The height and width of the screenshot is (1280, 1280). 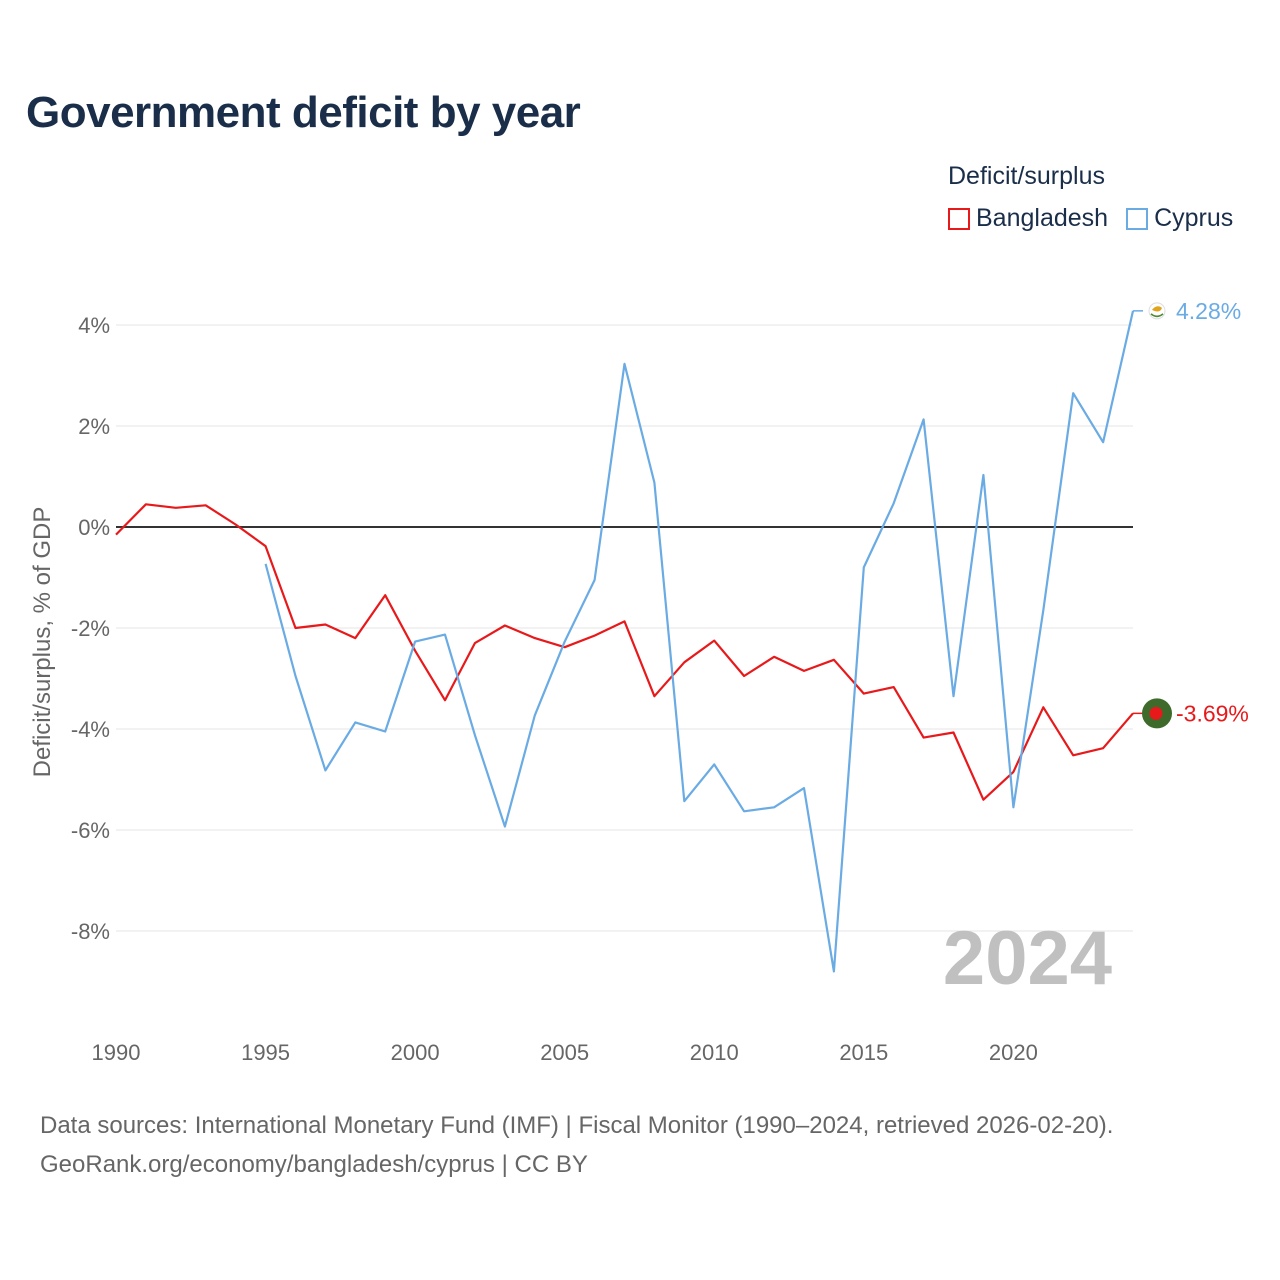 I want to click on legend-swatch-bangladesh, so click(x=959, y=218).